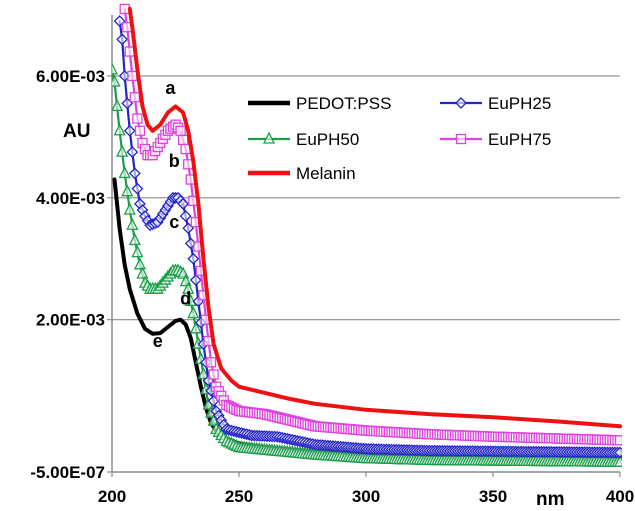 The width and height of the screenshot is (635, 511). I want to click on y-tick-label-0: -5.00E-07, so click(67, 472).